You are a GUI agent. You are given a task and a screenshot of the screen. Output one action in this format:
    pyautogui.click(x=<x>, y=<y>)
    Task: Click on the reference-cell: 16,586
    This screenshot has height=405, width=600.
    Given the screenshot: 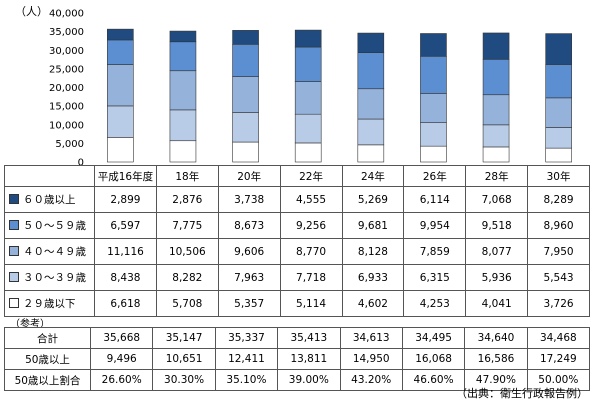 What is the action you would take?
    pyautogui.click(x=496, y=359)
    